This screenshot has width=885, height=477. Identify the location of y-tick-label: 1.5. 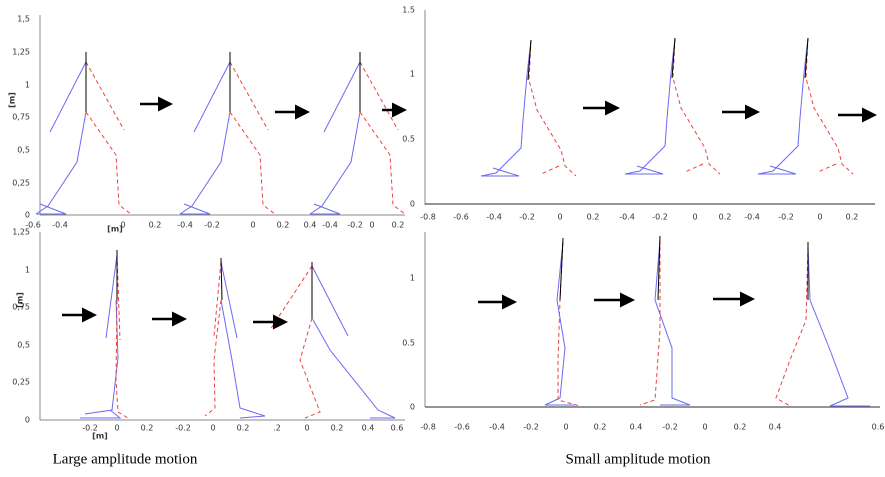
(408, 10).